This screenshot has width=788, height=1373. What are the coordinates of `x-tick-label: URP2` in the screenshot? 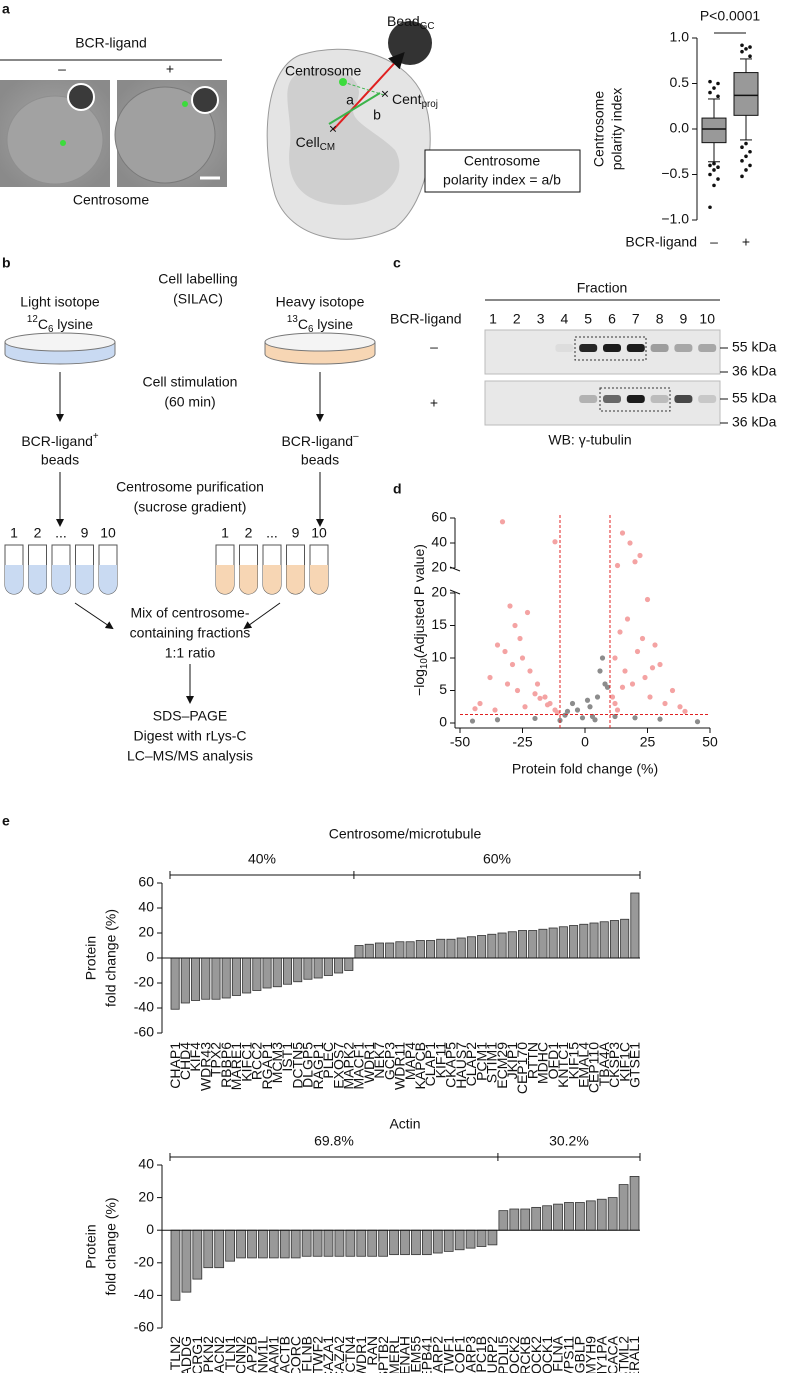 It's located at (492, 1354).